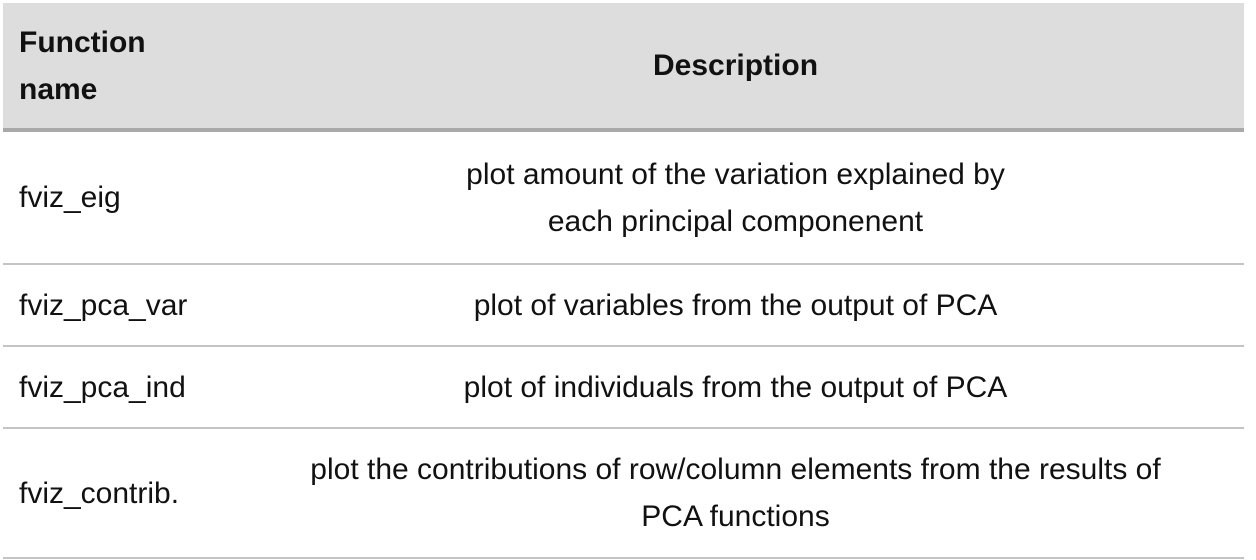 The height and width of the screenshot is (560, 1256). What do you see at coordinates (735, 221) in the screenshot?
I see `description-line: each principal componenent` at bounding box center [735, 221].